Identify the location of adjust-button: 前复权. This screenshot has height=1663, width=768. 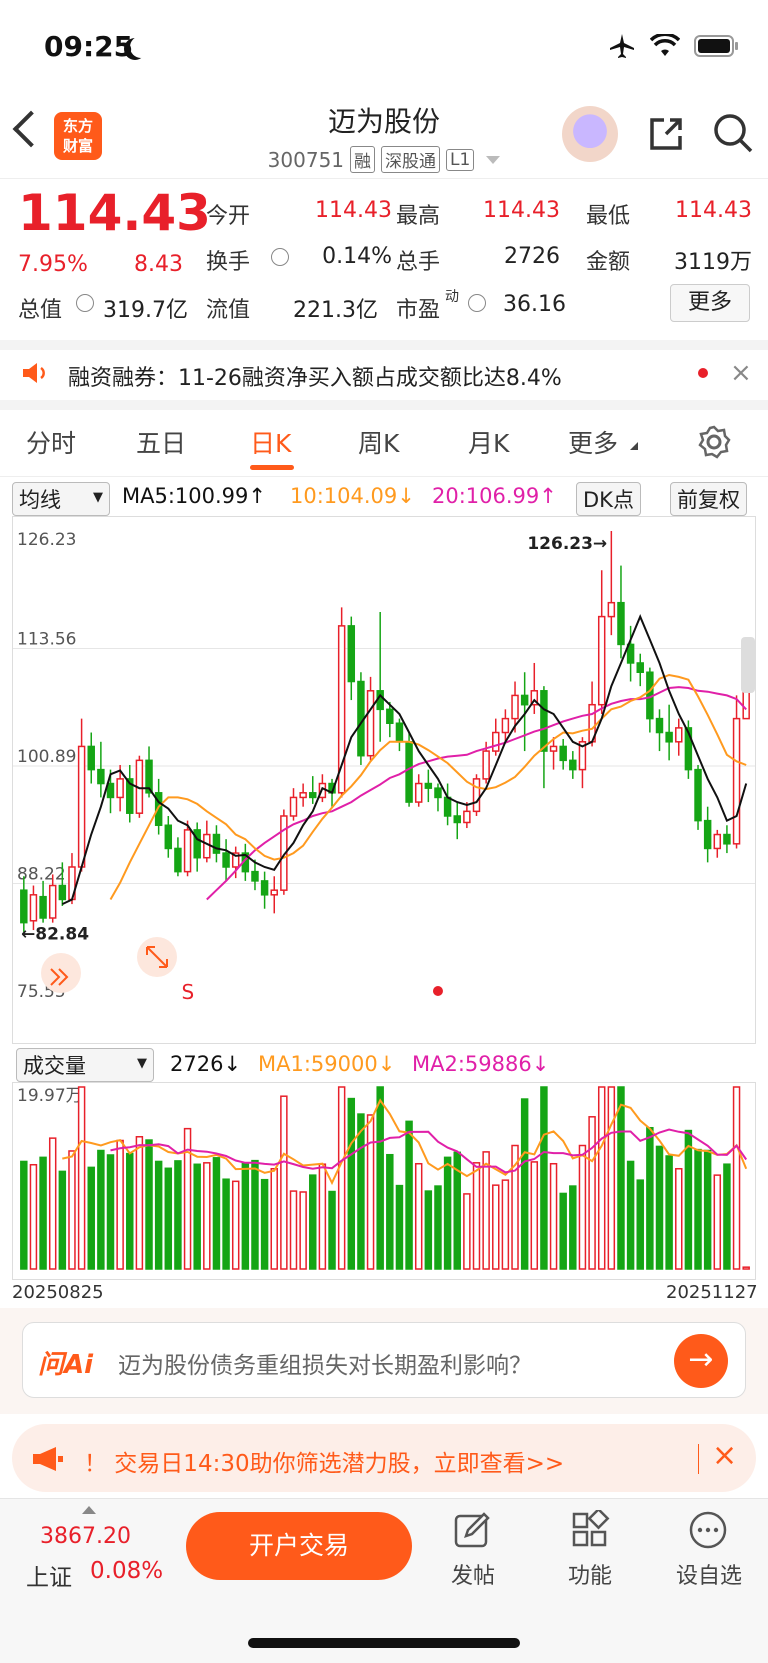
(708, 499).